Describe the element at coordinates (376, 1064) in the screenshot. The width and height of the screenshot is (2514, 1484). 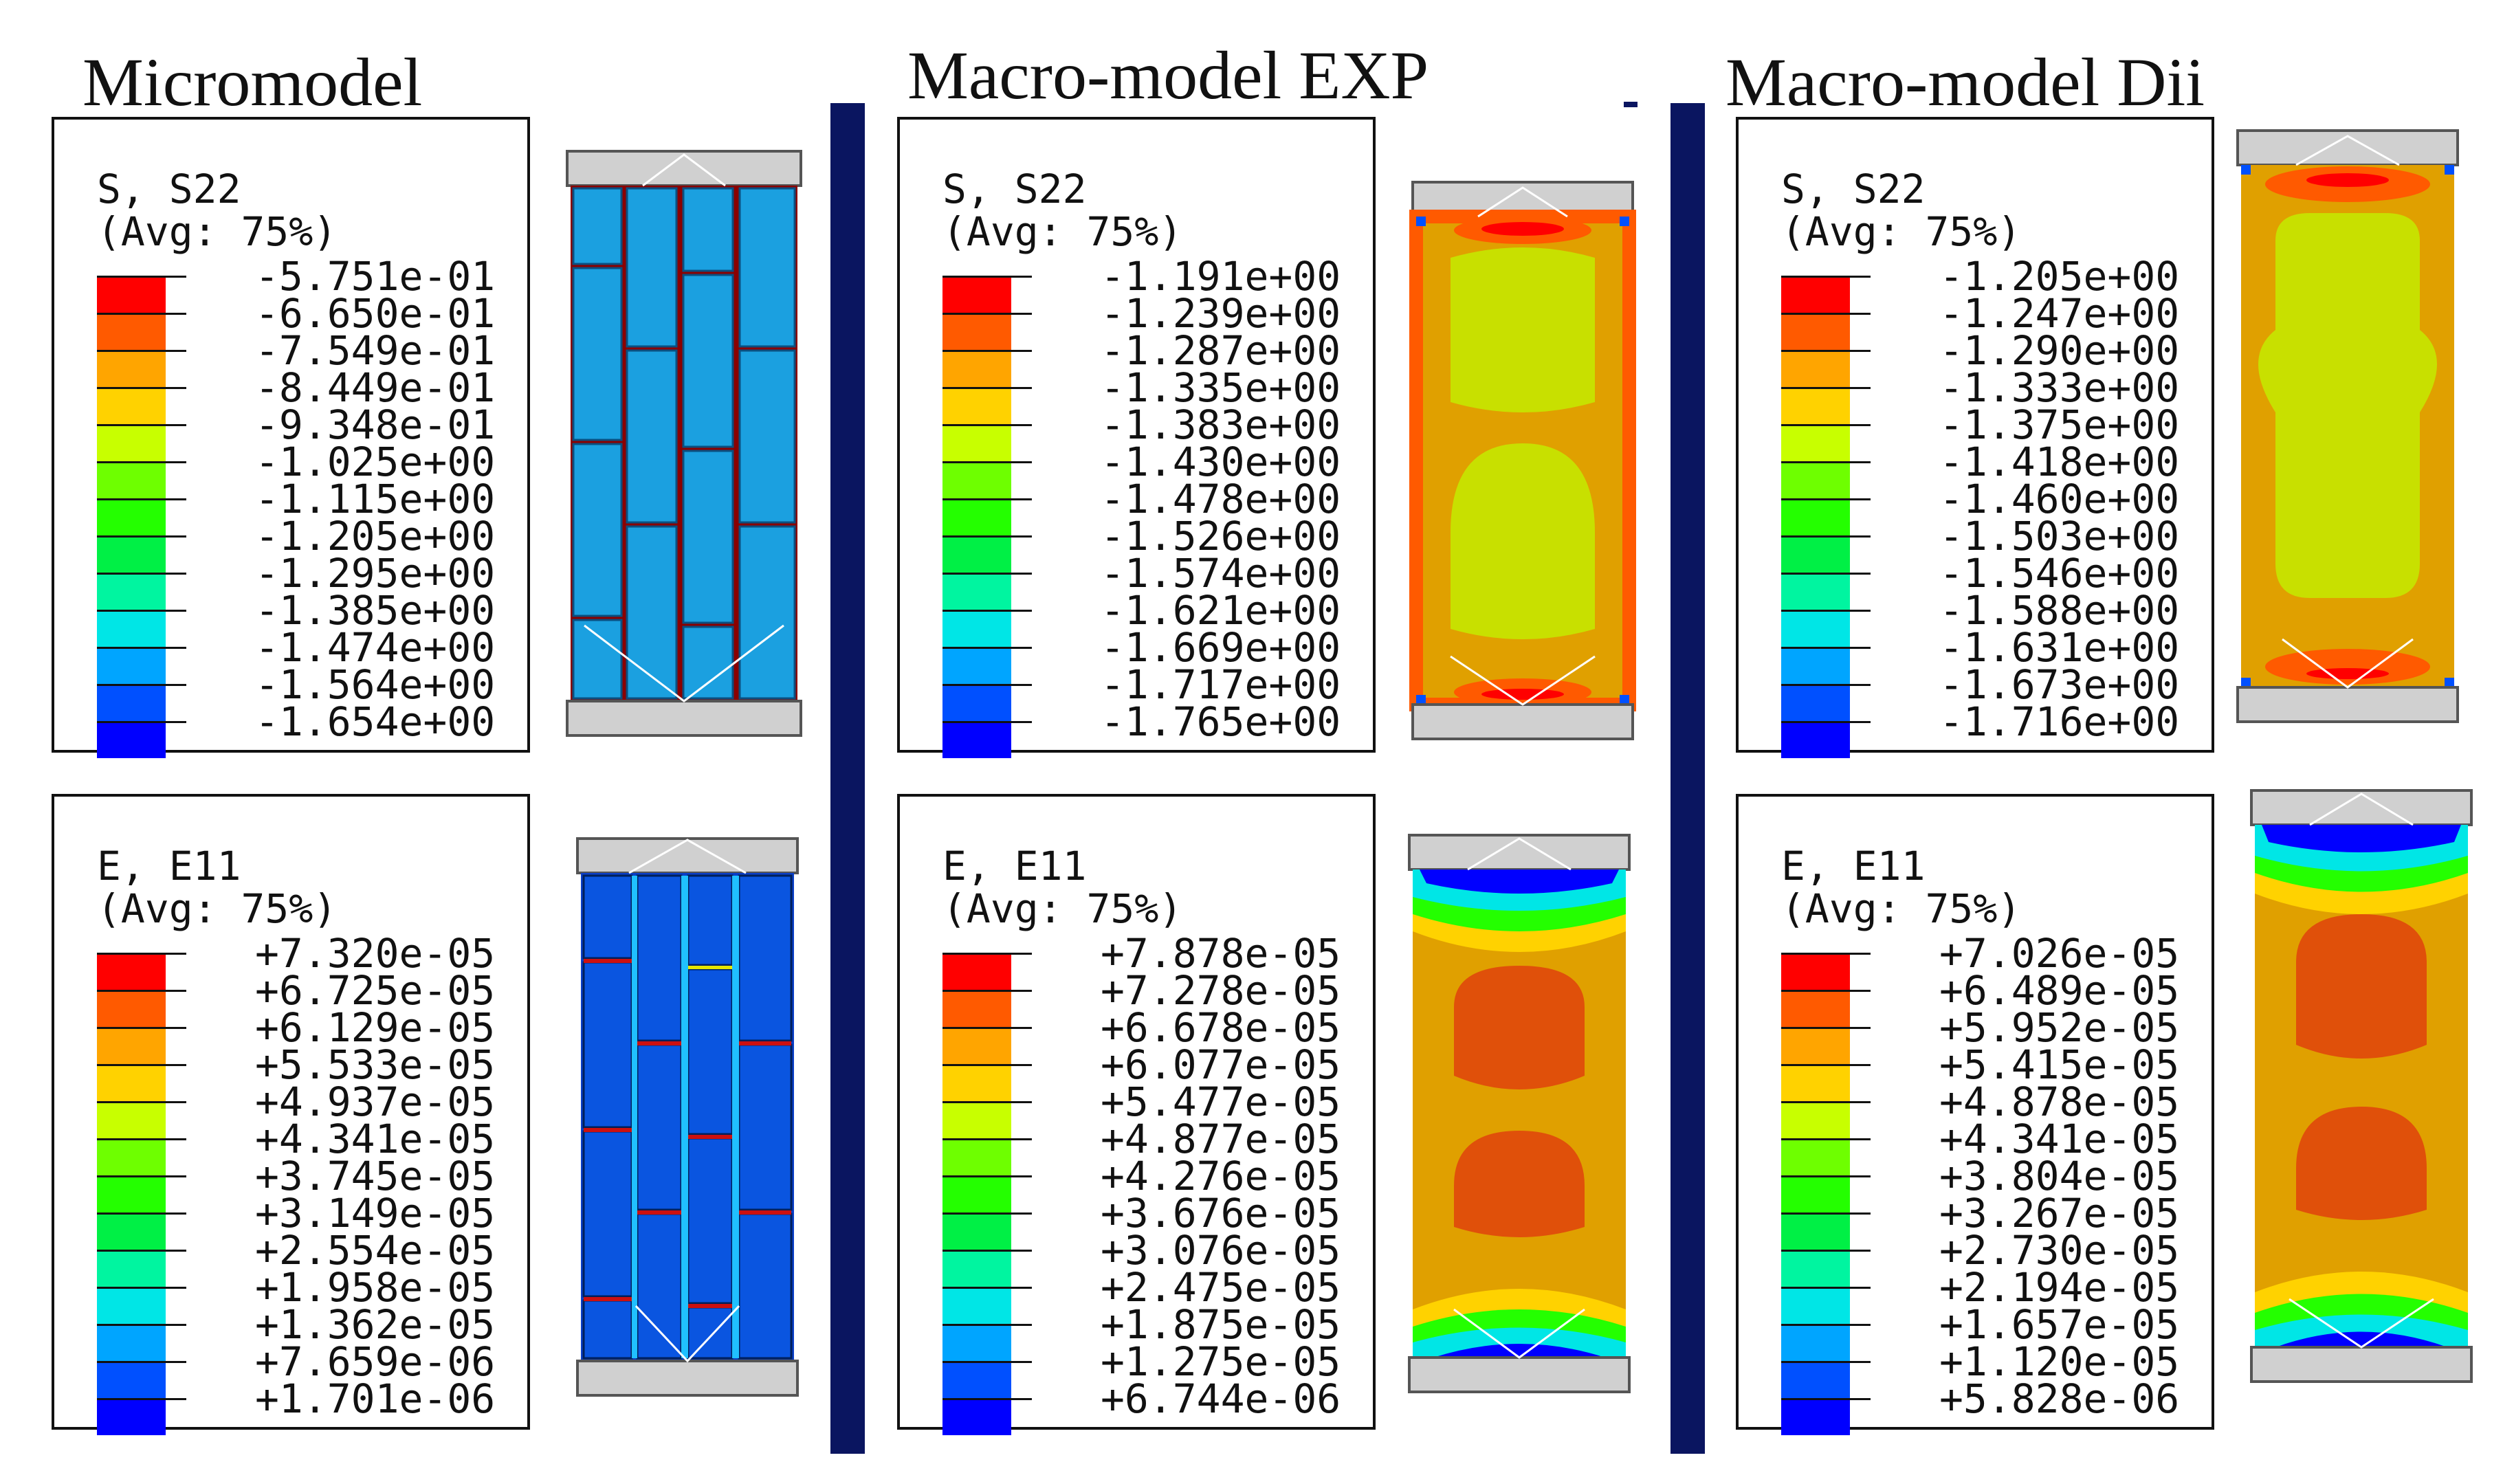
I see `scale-value: +5.533e-05` at that location.